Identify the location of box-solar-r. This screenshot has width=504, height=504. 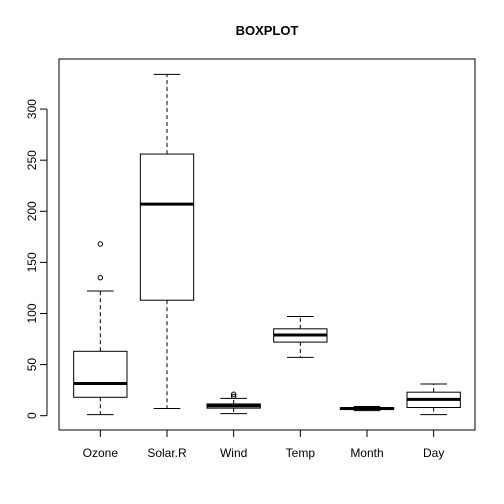
(167, 241).